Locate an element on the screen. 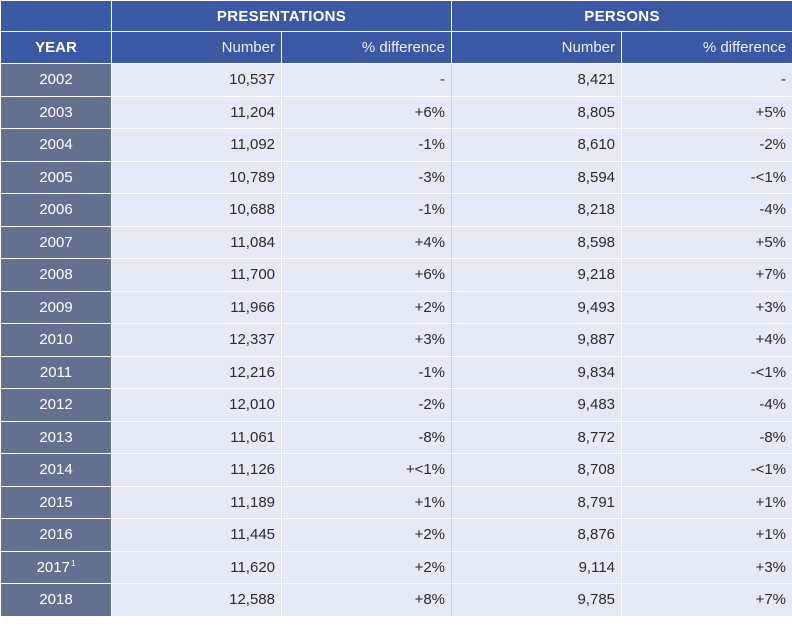 Image resolution: width=792 pixels, height=635 pixels. presentations-number-cell: 11,126 is located at coordinates (196, 470).